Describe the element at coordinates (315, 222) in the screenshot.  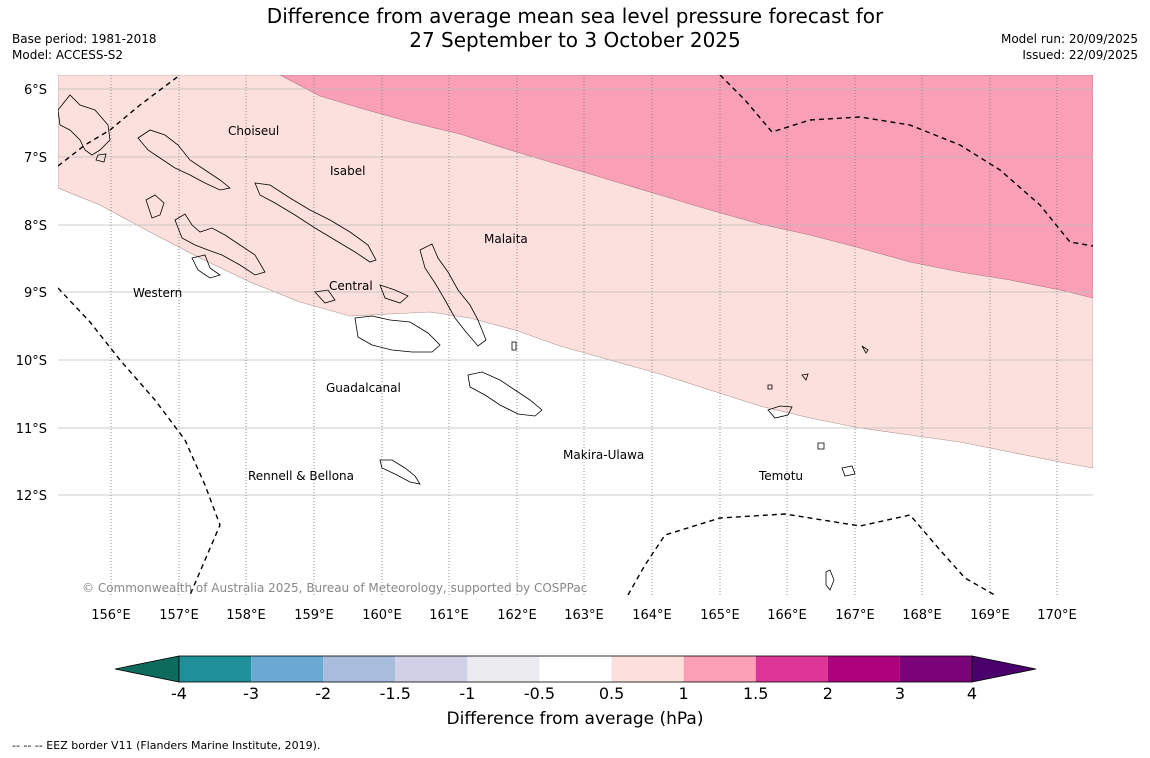
I see `isabel-coast` at that location.